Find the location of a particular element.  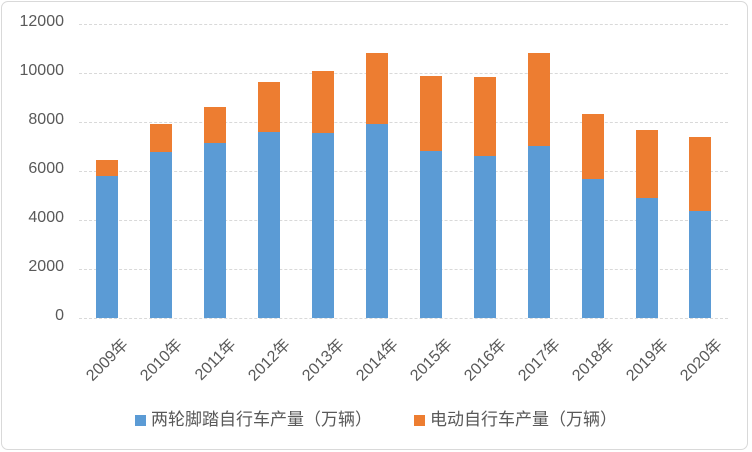

legend-label: 两轮脚踏自行车产量（万辆） is located at coordinates (261, 419).